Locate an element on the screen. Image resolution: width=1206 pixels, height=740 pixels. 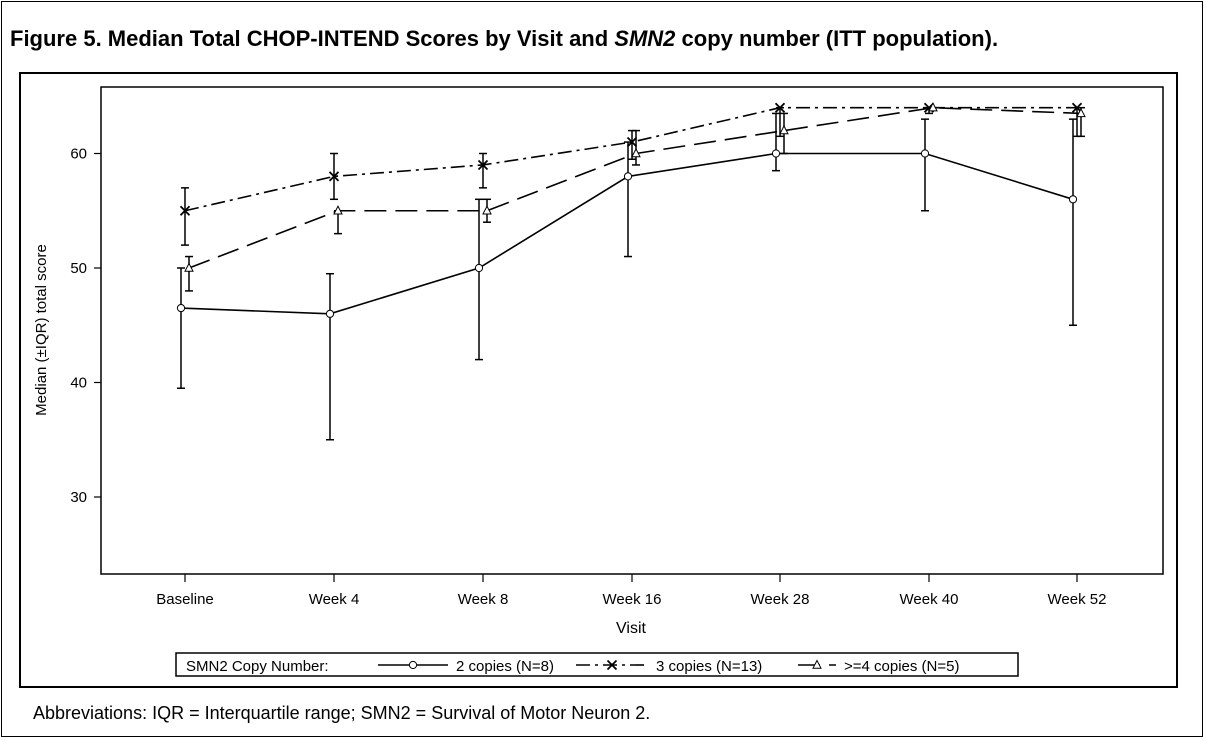
y-tick-label: 50 is located at coordinates (78, 268).